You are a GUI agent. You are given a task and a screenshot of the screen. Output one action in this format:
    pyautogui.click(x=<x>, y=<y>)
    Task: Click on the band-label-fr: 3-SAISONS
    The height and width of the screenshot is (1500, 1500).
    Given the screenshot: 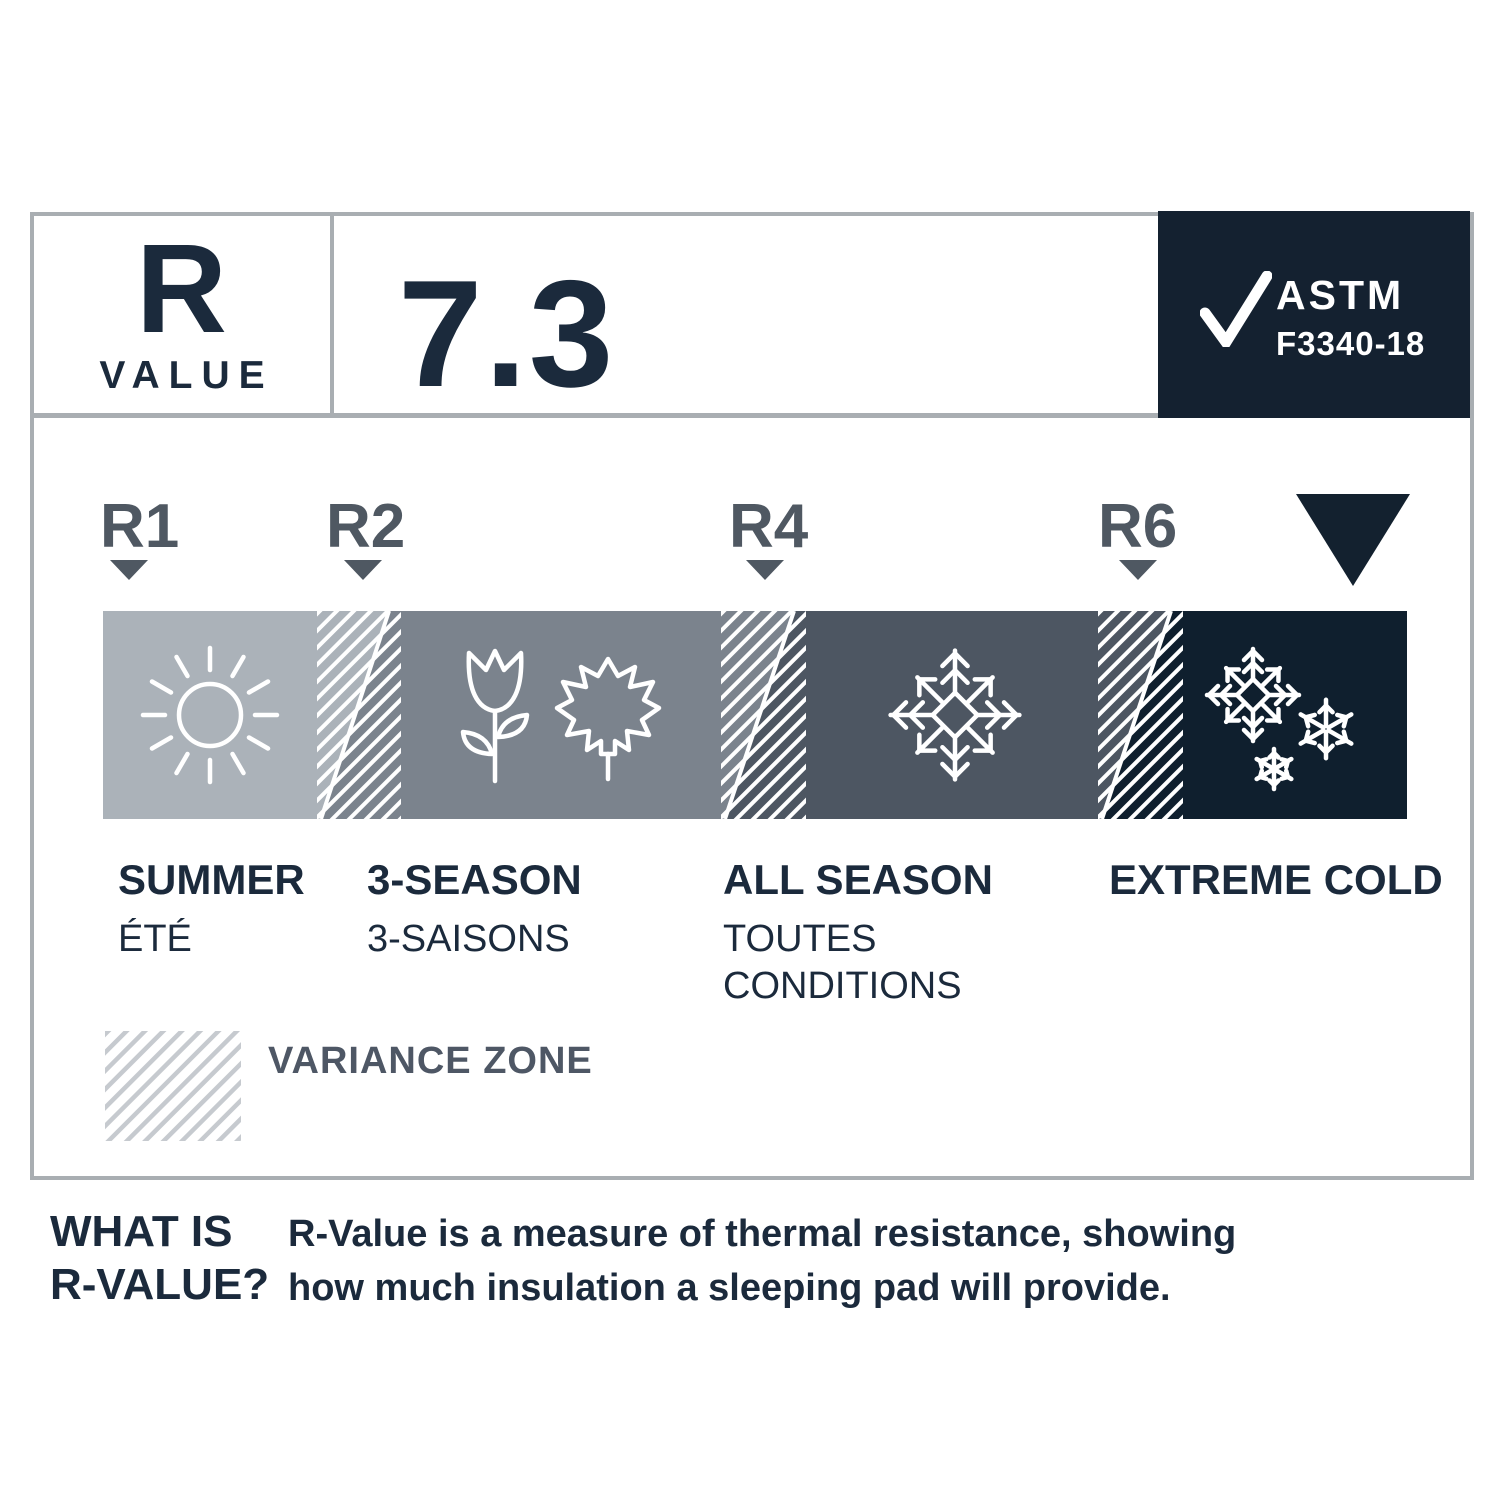 What is the action you would take?
    pyautogui.click(x=468, y=939)
    